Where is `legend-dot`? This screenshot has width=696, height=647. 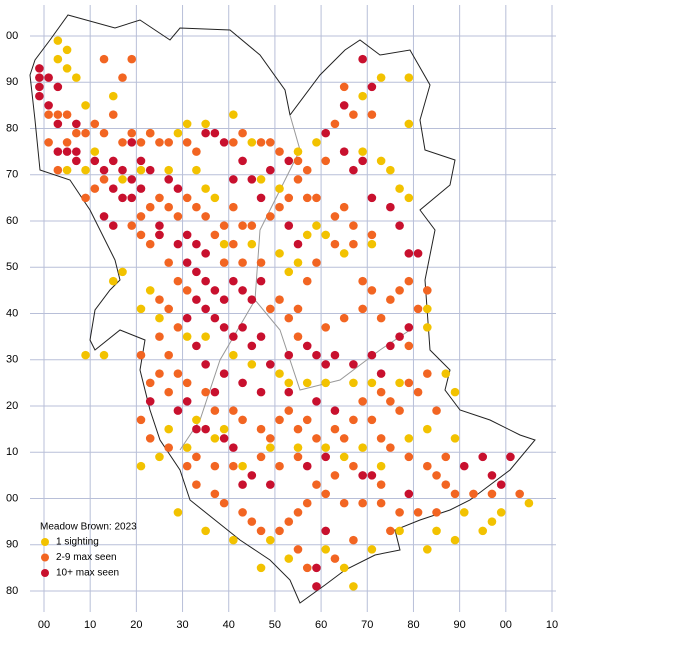 legend-dot is located at coordinates (45, 573).